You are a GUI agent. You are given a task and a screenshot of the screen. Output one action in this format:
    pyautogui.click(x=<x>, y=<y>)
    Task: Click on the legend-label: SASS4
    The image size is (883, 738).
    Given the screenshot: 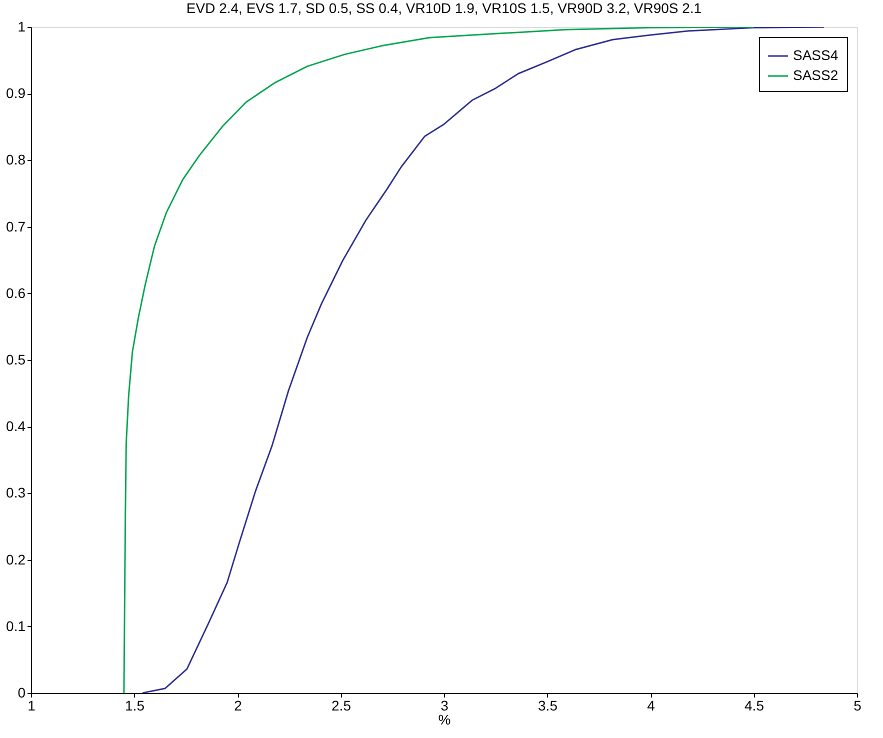 What is the action you would take?
    pyautogui.click(x=815, y=55)
    